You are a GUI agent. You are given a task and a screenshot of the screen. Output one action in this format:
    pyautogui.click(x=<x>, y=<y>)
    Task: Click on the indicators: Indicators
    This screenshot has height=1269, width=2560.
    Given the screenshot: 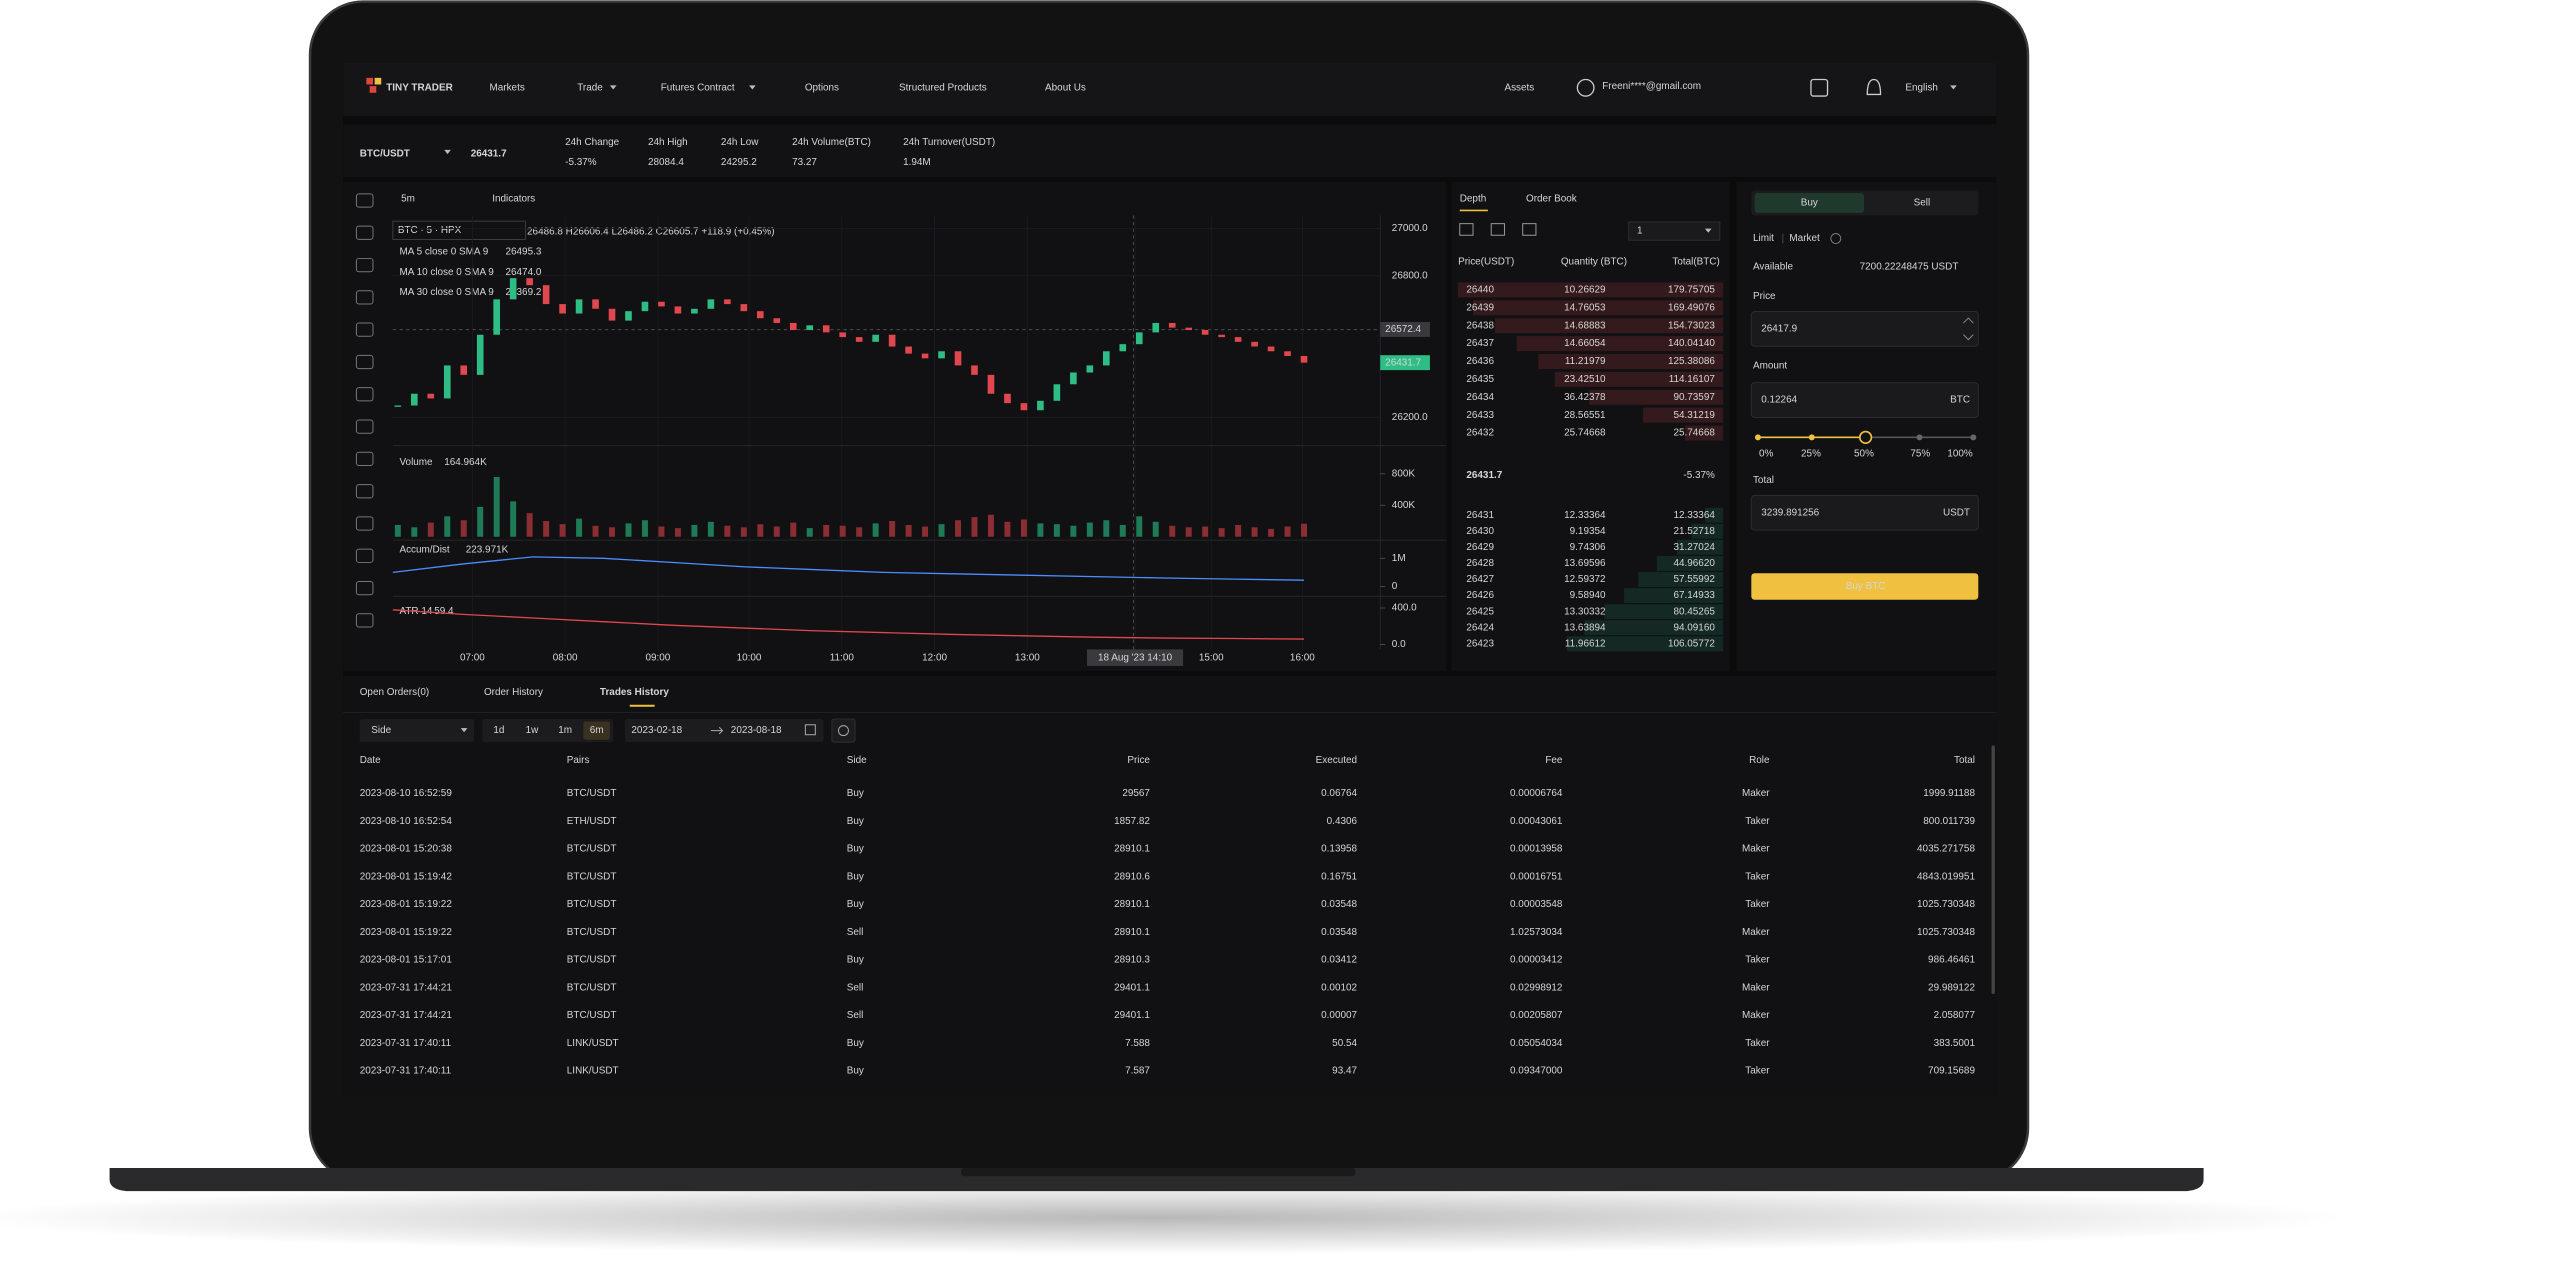 What is the action you would take?
    pyautogui.click(x=513, y=198)
    